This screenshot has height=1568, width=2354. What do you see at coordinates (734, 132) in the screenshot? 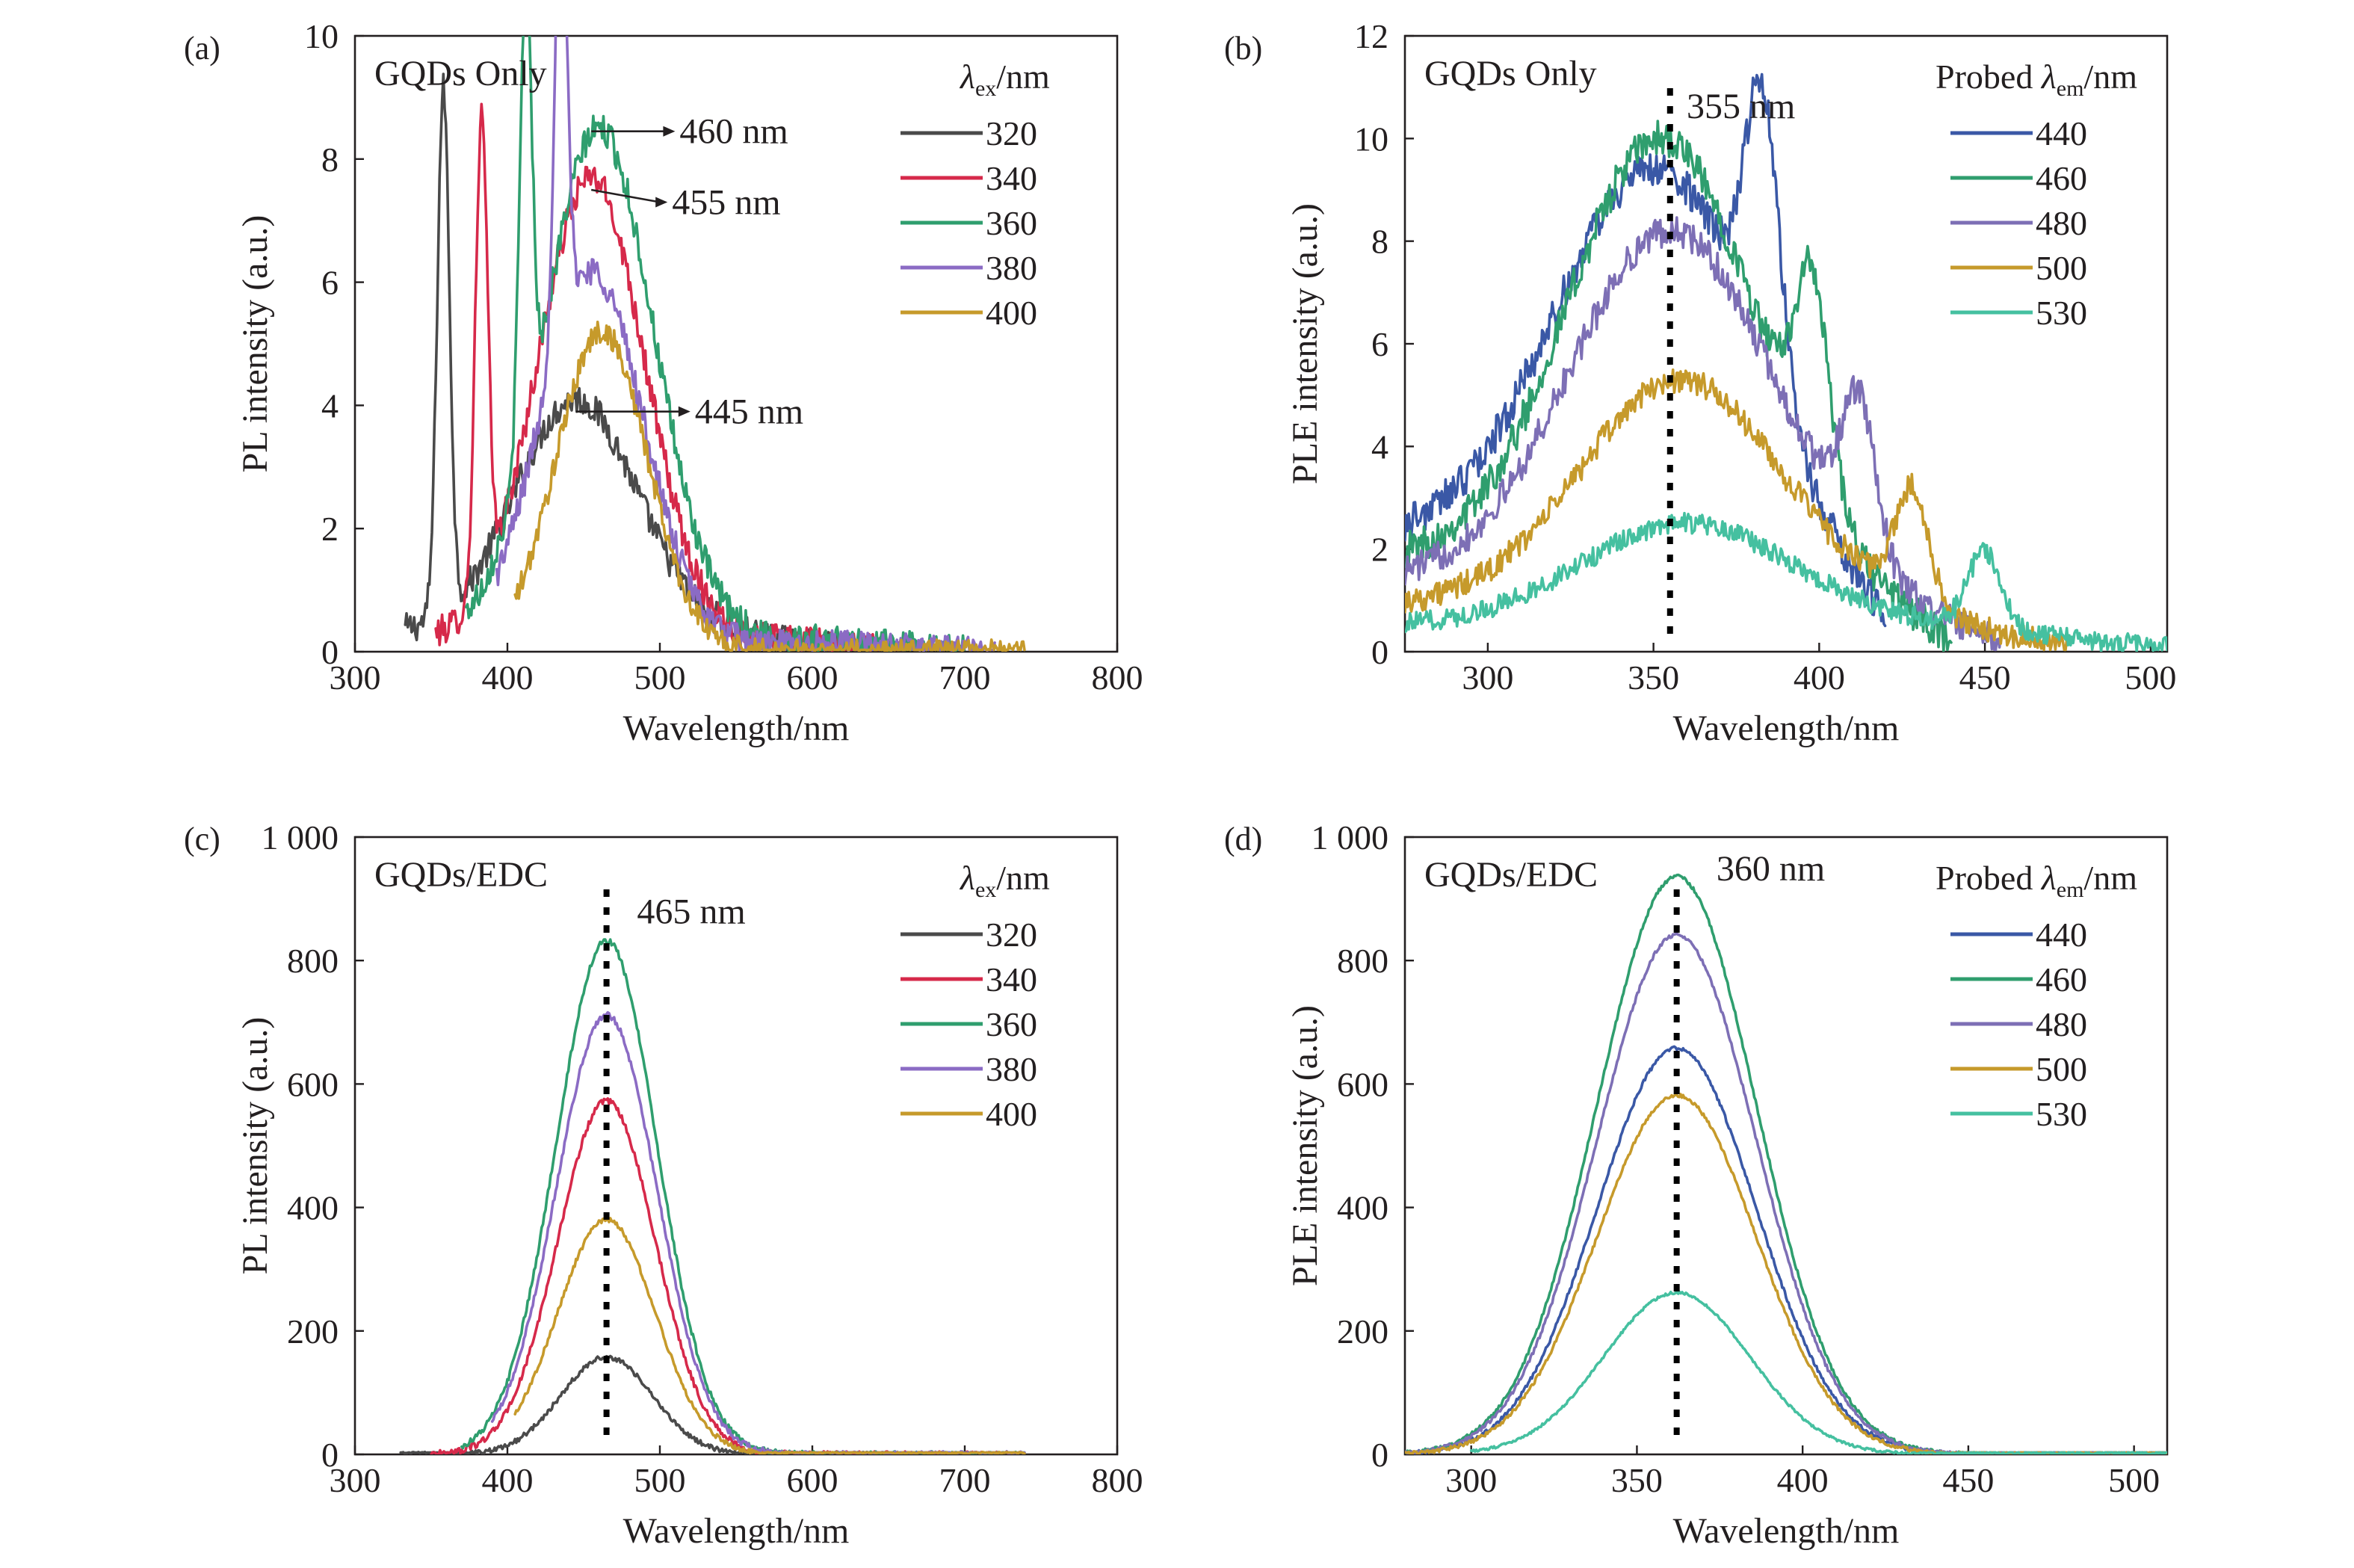
I see `panel-a-peak-annotation: 460 nm` at bounding box center [734, 132].